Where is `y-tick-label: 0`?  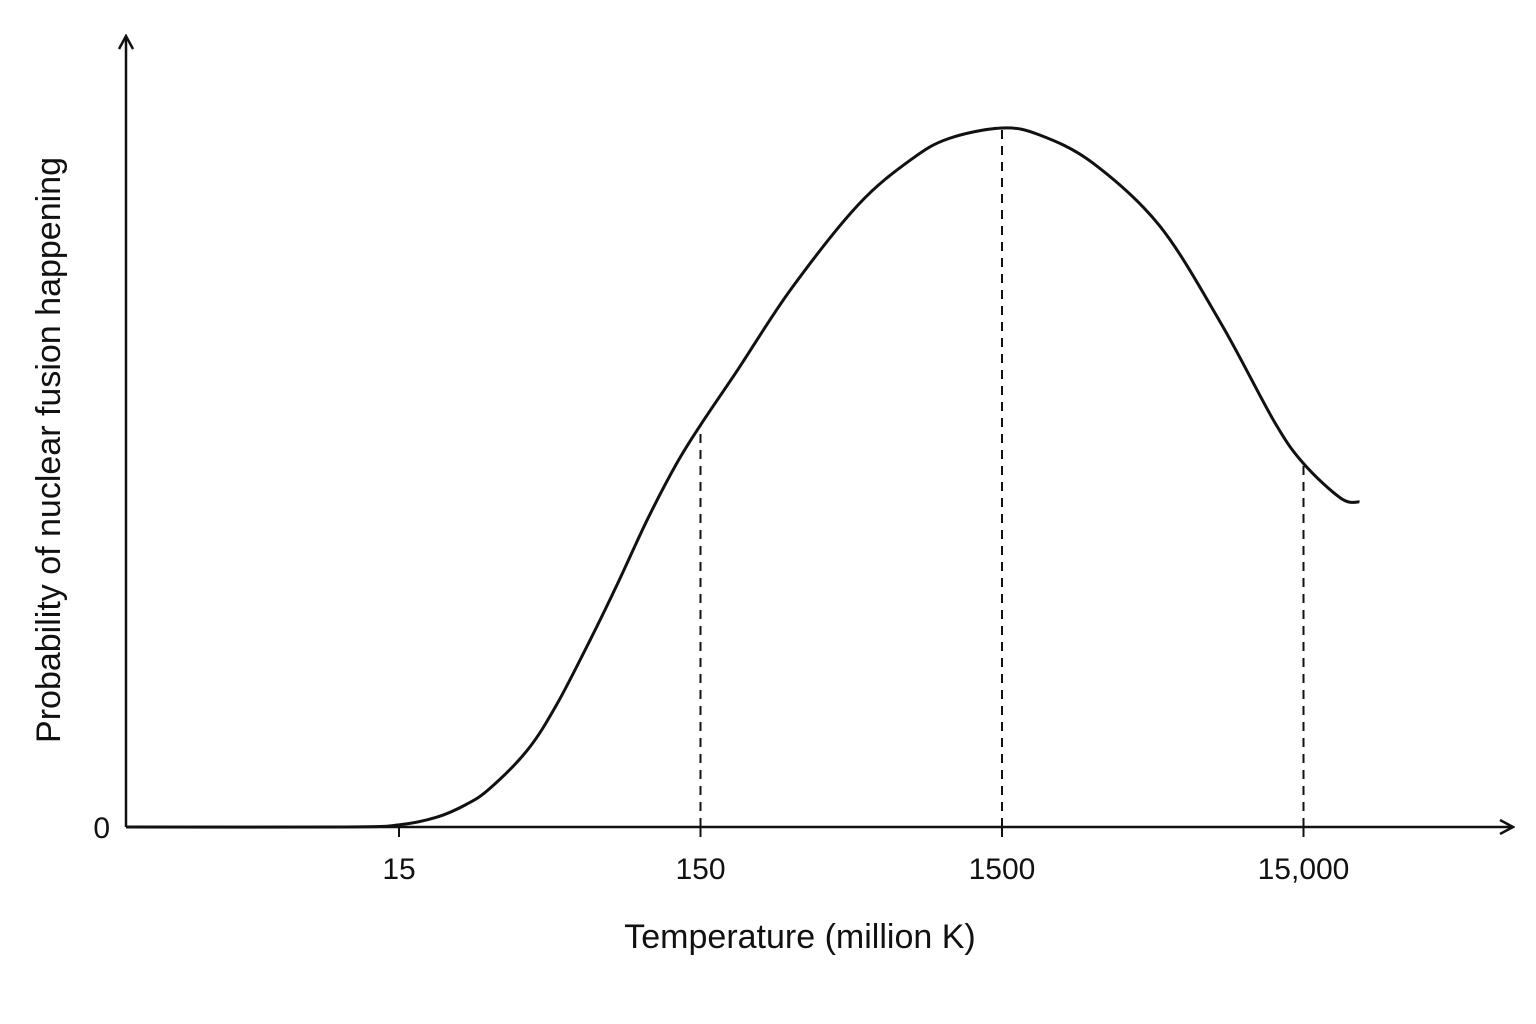 y-tick-label: 0 is located at coordinates (101, 828).